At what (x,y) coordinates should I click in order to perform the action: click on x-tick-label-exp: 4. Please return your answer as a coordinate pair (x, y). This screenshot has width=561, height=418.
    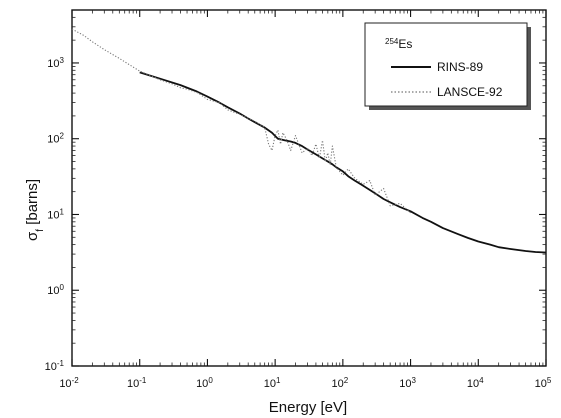
    Looking at the image, I should click on (481, 380).